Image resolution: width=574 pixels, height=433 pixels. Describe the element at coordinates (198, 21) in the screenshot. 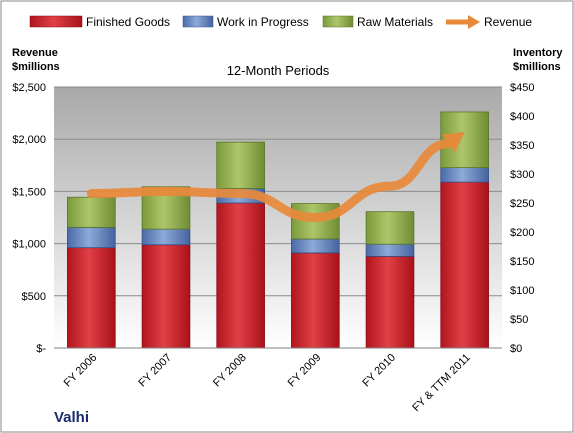

I see `legend-swatch-work-in-progress` at that location.